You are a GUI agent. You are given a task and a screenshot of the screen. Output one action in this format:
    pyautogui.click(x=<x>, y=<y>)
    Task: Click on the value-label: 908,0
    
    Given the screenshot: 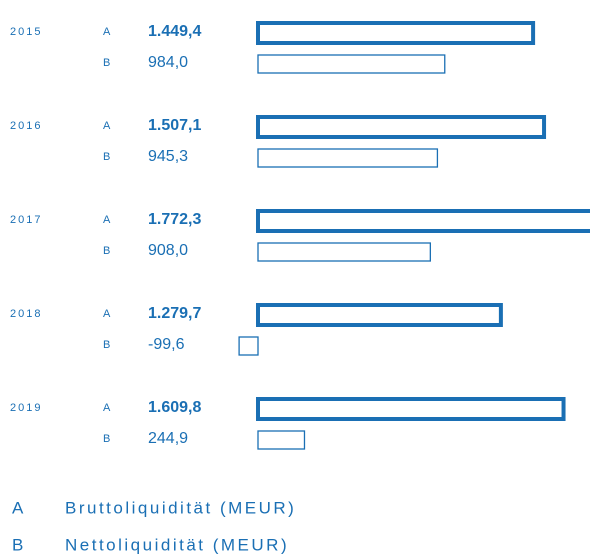 What is the action you would take?
    pyautogui.click(x=168, y=250)
    